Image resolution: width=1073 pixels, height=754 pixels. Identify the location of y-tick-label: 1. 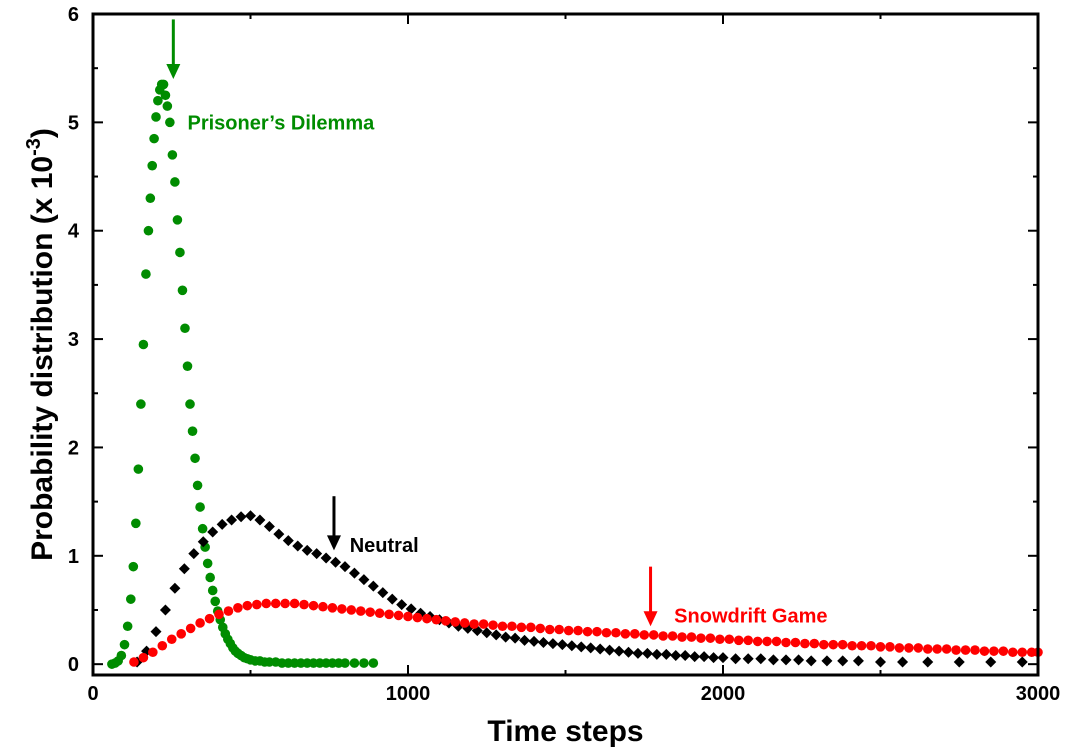
(73, 557).